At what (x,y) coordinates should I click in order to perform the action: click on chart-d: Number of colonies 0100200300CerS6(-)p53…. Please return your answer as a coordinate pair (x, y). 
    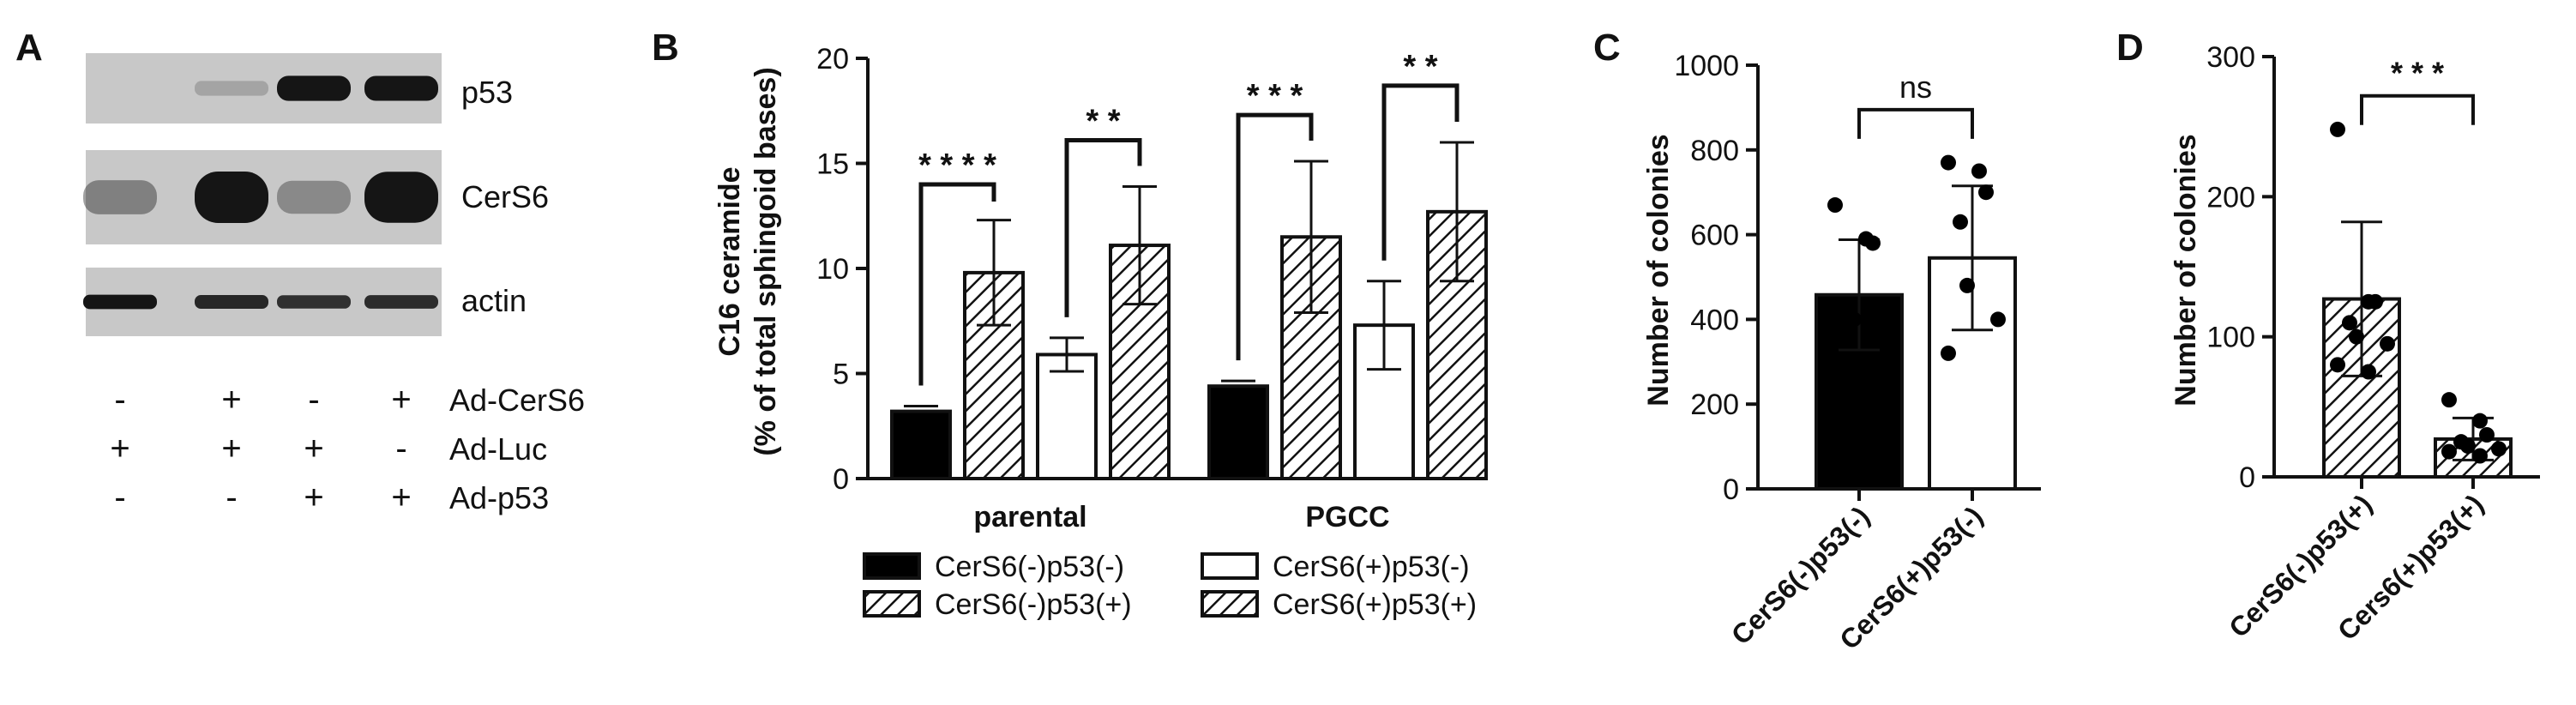
    Looking at the image, I should click on (2355, 343).